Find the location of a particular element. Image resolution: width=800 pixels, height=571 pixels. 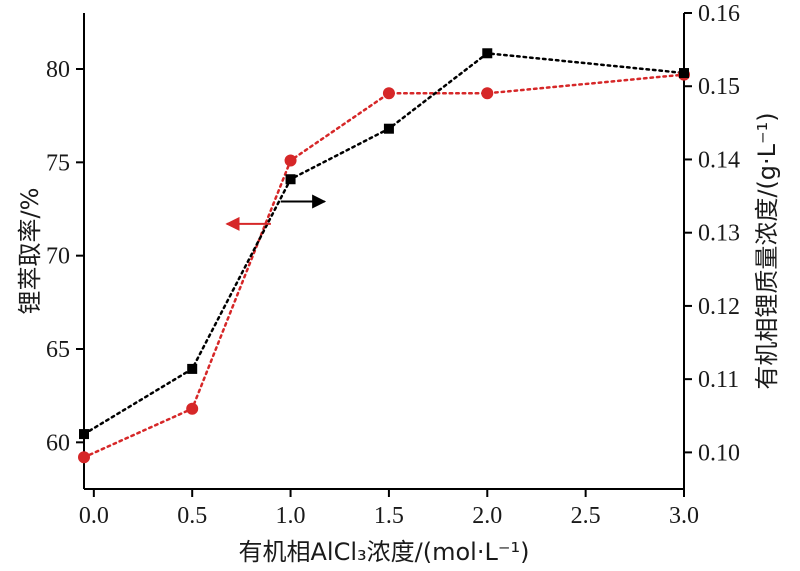

right-y-tick-label: 0.16 is located at coordinates (719, 14).